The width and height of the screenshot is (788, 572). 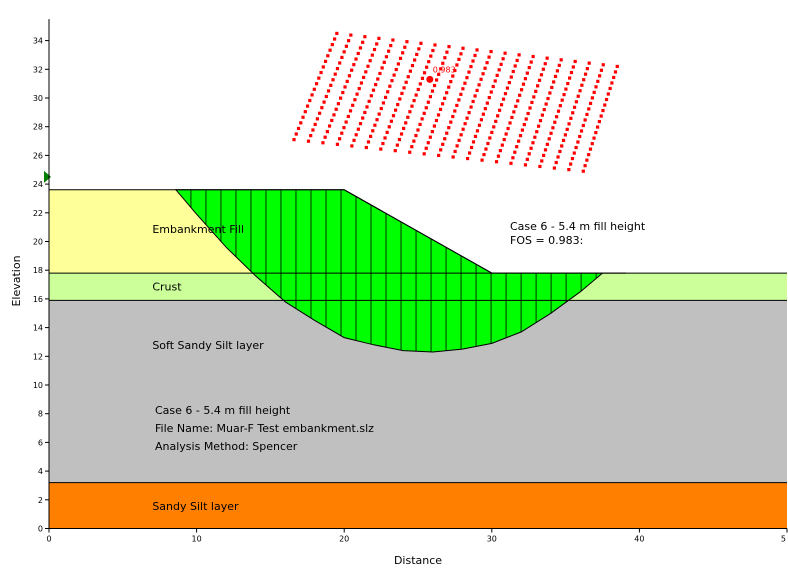 What do you see at coordinates (16, 280) in the screenshot?
I see `y-axis-title: Elevation` at bounding box center [16, 280].